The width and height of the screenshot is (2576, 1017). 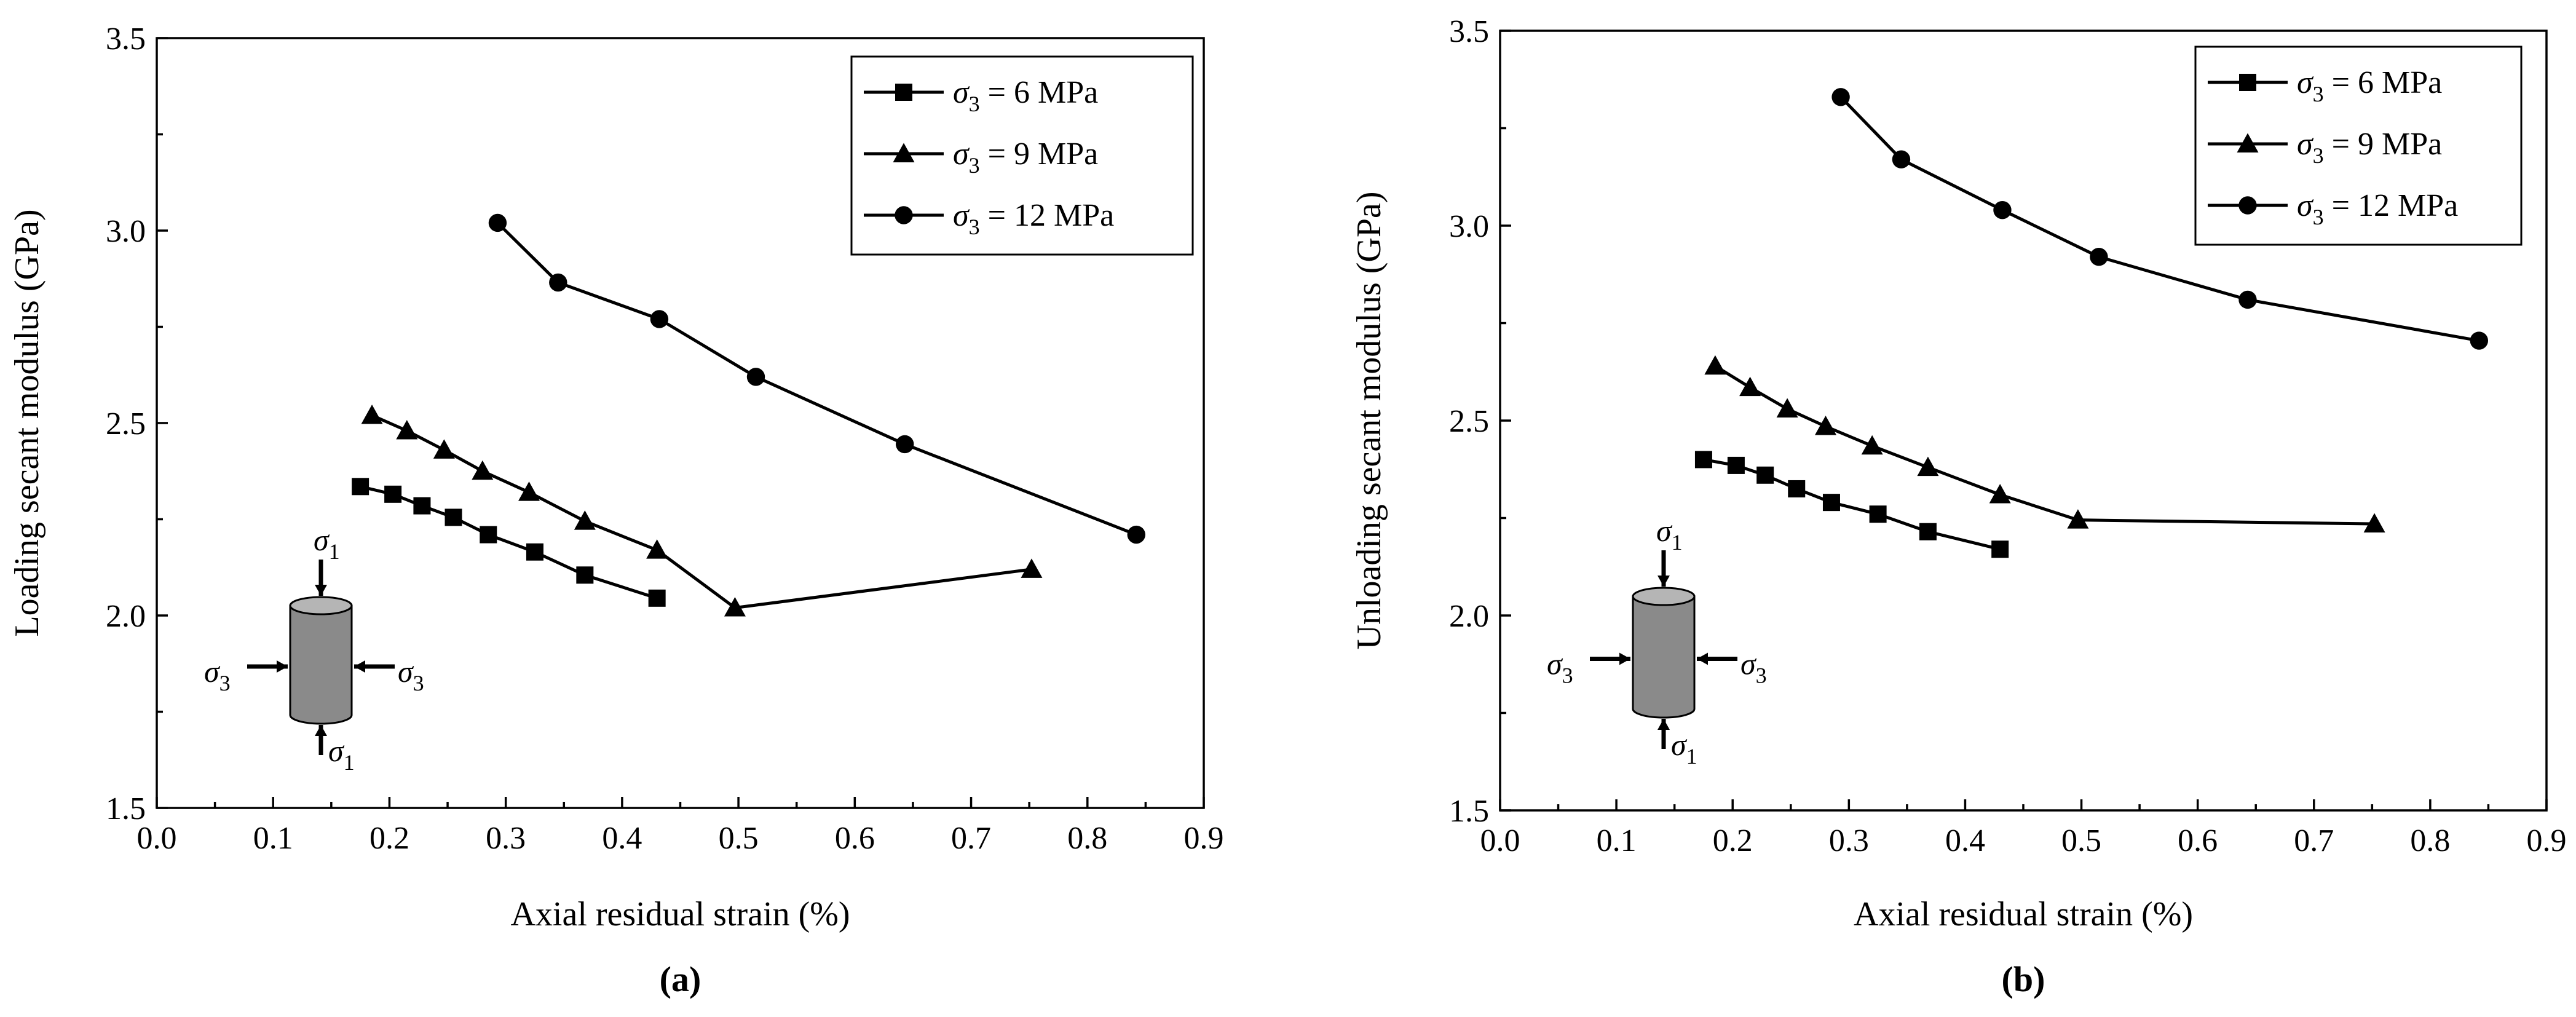 What do you see at coordinates (1469, 812) in the screenshot?
I see `y-tick-label: 1.5` at bounding box center [1469, 812].